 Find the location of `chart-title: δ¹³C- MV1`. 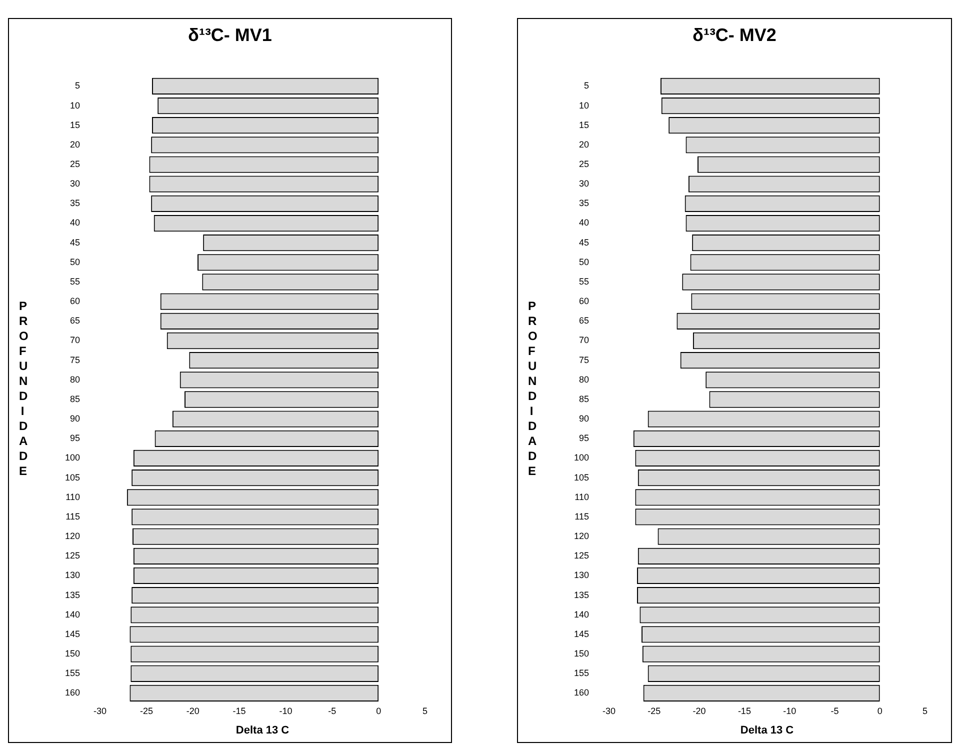

chart-title: δ¹³C- MV1 is located at coordinates (230, 35).